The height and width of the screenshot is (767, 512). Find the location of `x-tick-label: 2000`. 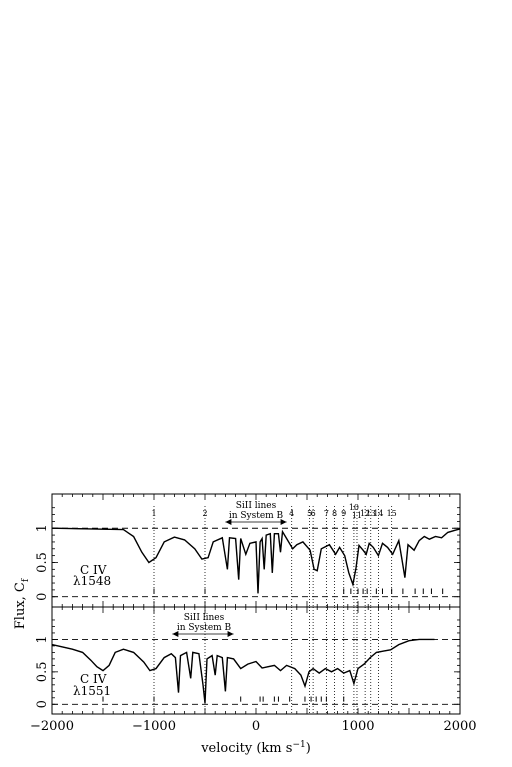

x-tick-label: 2000 is located at coordinates (459, 726).